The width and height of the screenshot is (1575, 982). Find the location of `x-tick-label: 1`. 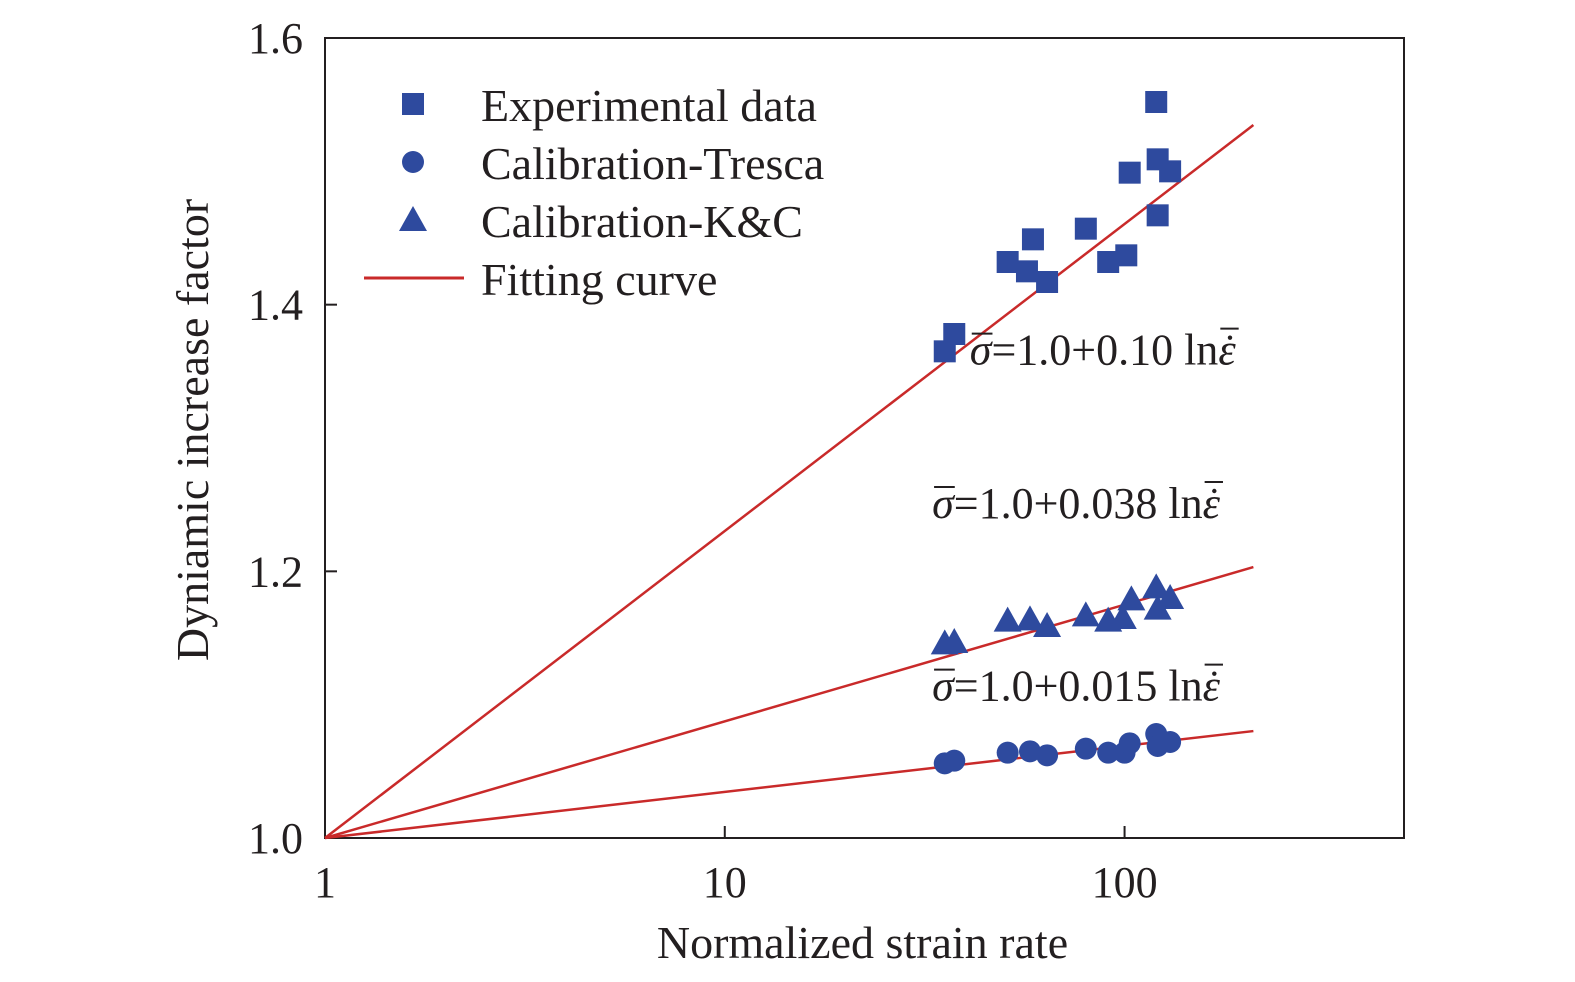

x-tick-label: 1 is located at coordinates (325, 882).